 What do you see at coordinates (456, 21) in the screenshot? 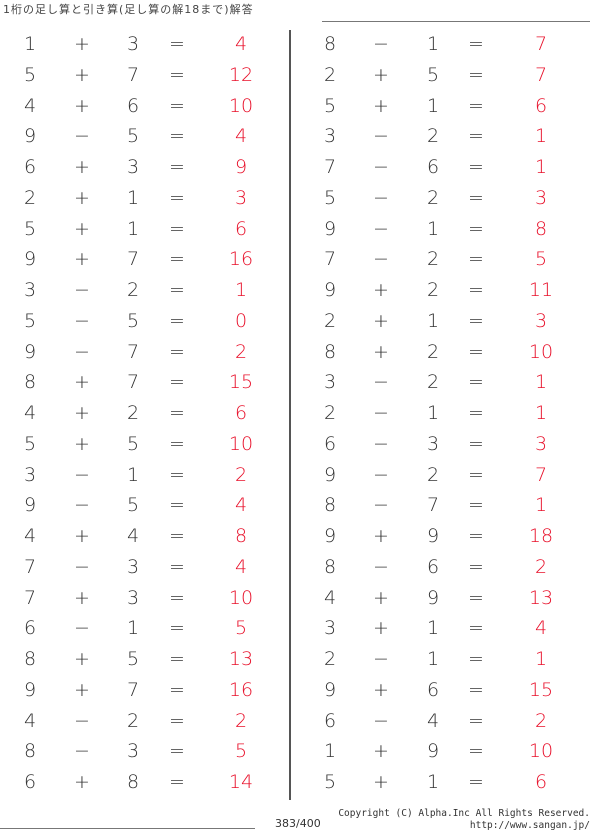
I see `name-line` at bounding box center [456, 21].